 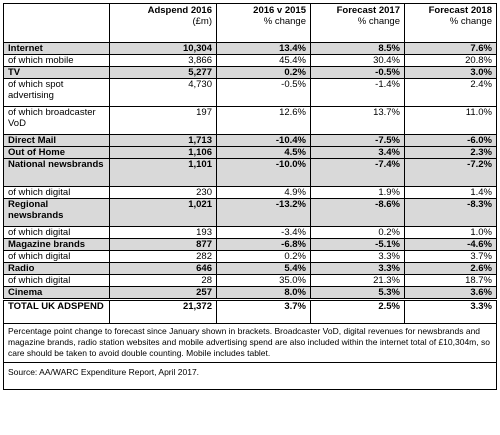 I want to click on table-row: Direct Mail 1,713 -10.4% -7.5% -6.0%, so click(x=250, y=140).